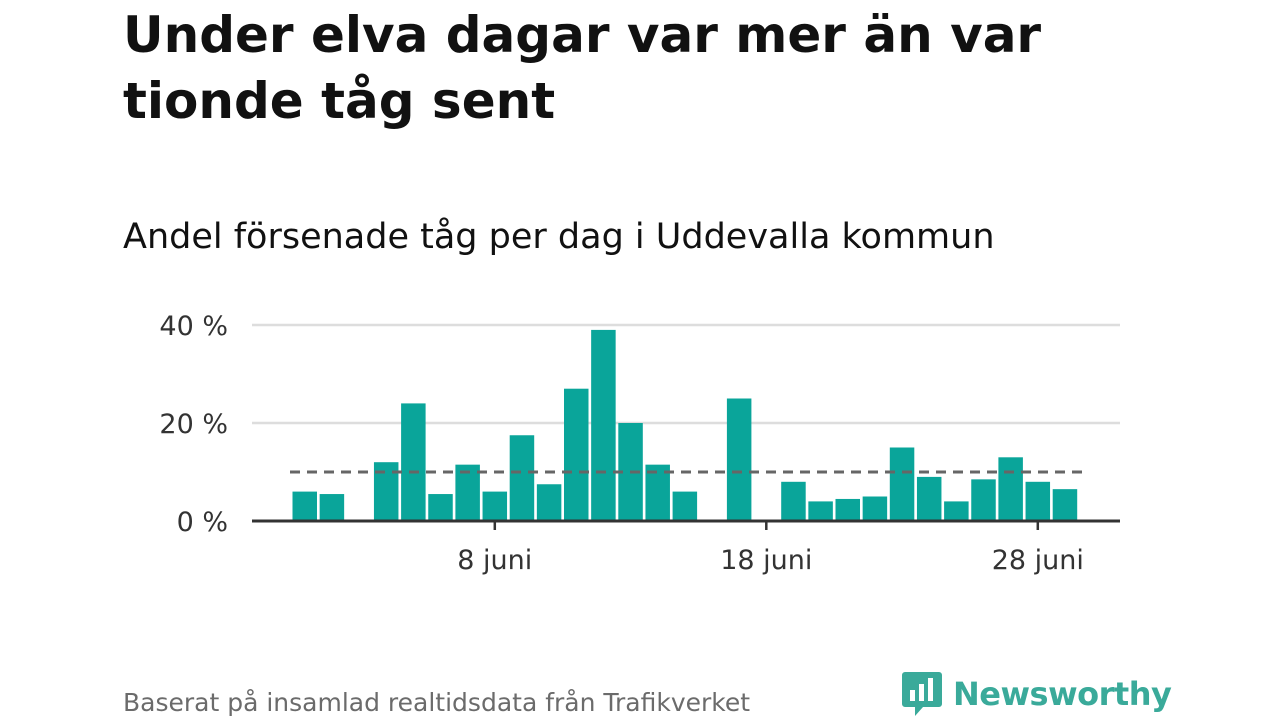  I want to click on newsworthy-logo: Newsworthy, so click(1036, 694).